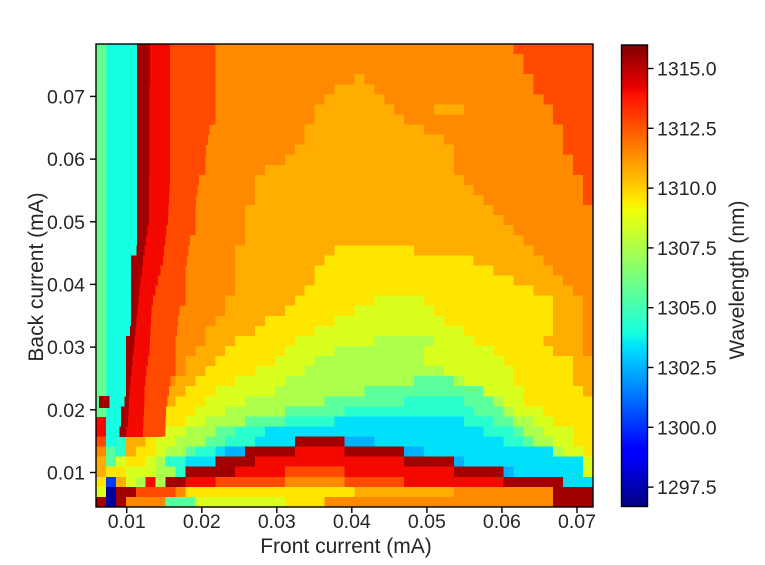 The height and width of the screenshot is (565, 765). Describe the element at coordinates (687, 488) in the screenshot. I see `svg-text: 1297.5` at that location.